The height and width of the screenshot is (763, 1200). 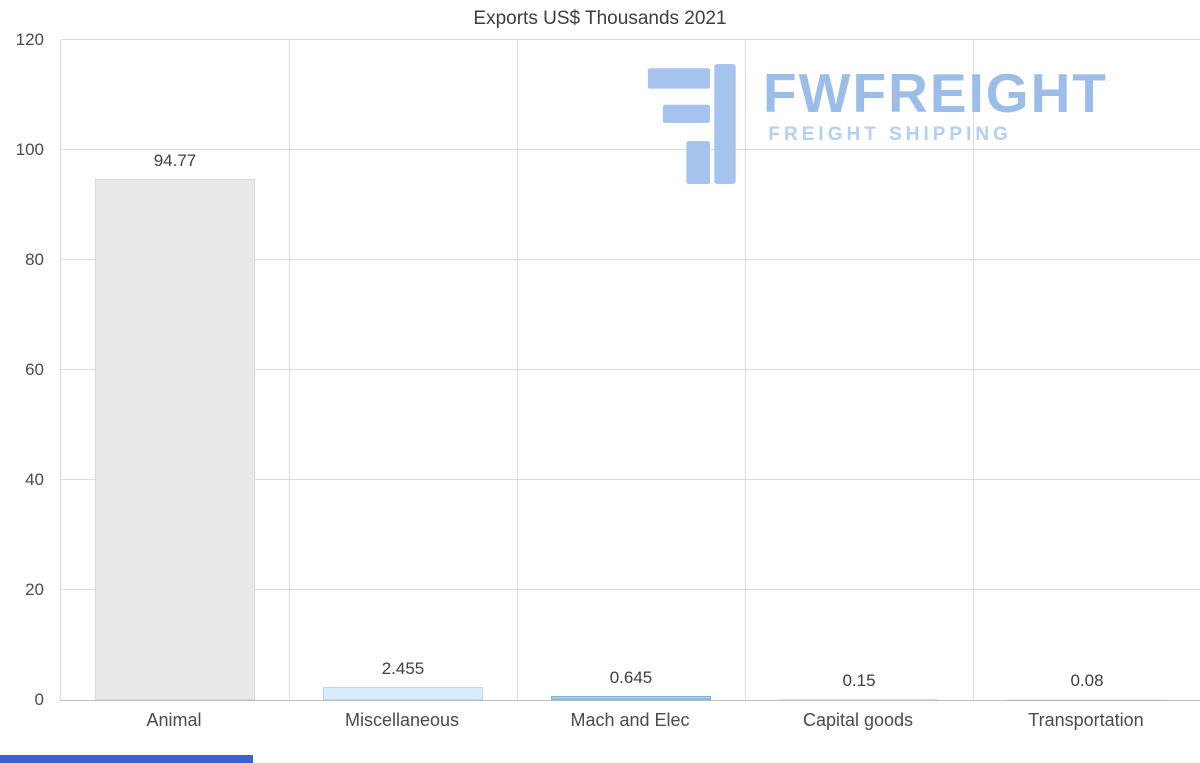 What do you see at coordinates (1086, 720) in the screenshot?
I see `x-tick-label: Transportation` at bounding box center [1086, 720].